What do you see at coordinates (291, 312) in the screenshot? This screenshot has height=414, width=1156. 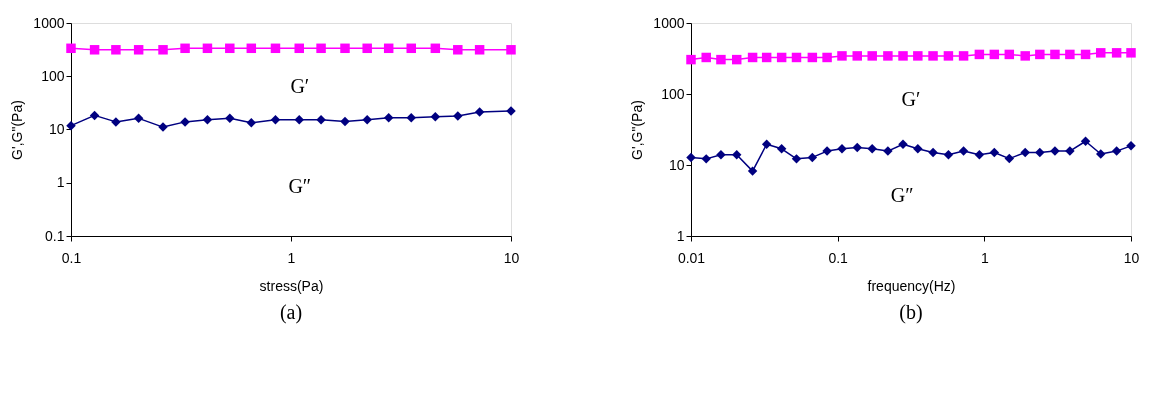 I see `text: (a)` at bounding box center [291, 312].